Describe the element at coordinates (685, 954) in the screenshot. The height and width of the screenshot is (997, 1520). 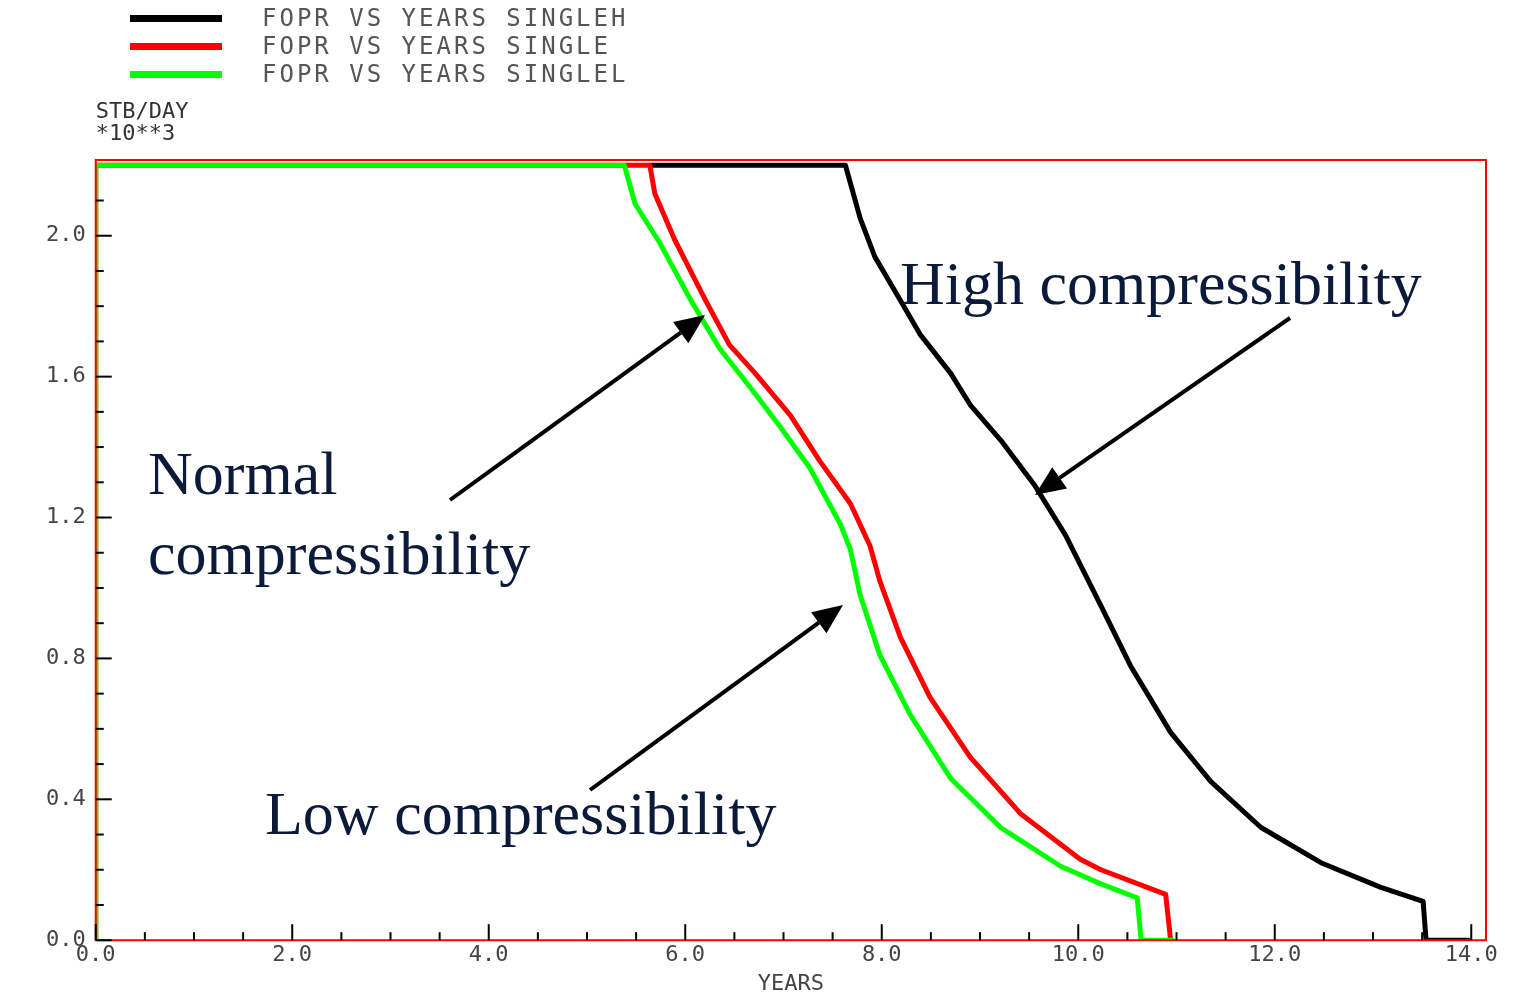
I see `x-tick-label: 6.0` at that location.